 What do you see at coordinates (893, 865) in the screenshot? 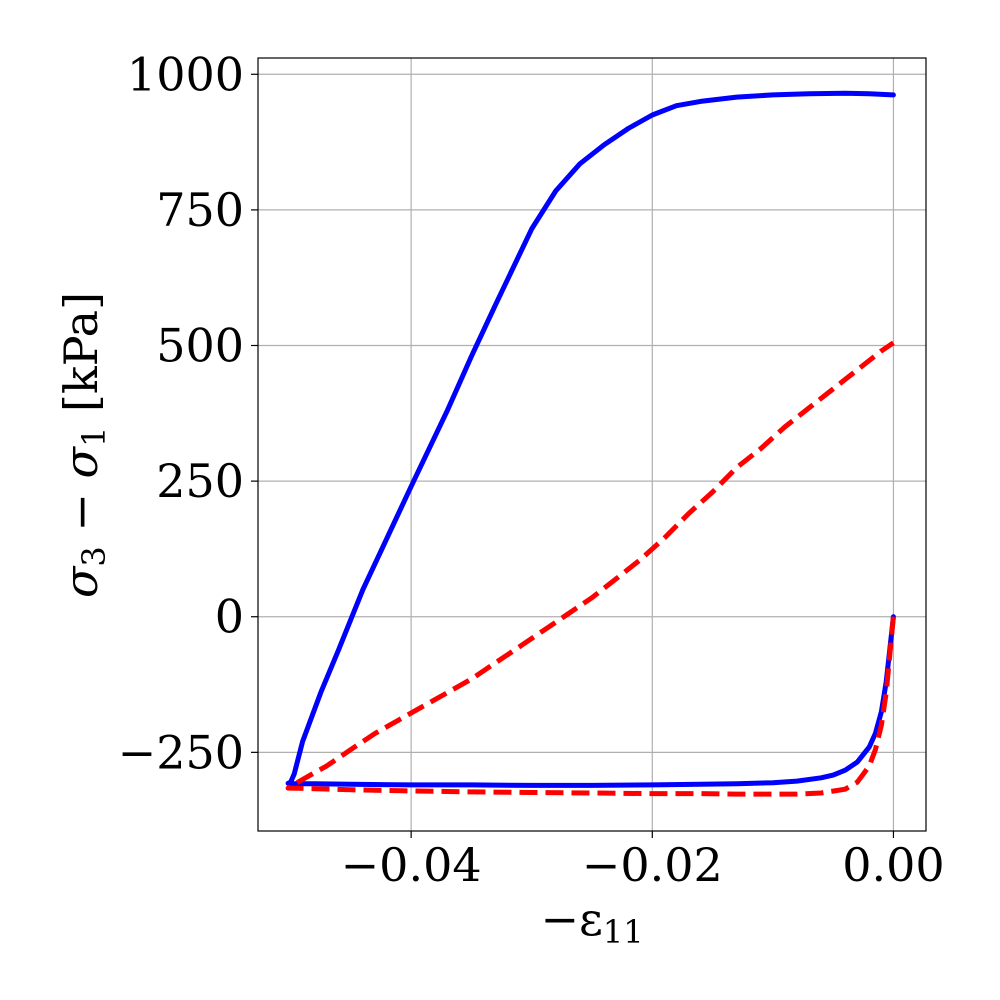
I see `x-tick-label: 0.00` at bounding box center [893, 865].